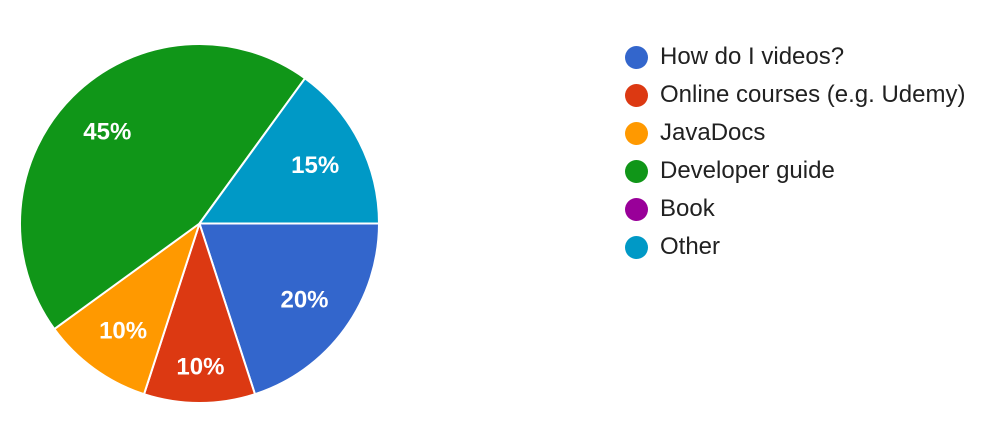 The width and height of the screenshot is (984, 422). What do you see at coordinates (315, 165) in the screenshot?
I see `svg-text: 15%` at bounding box center [315, 165].